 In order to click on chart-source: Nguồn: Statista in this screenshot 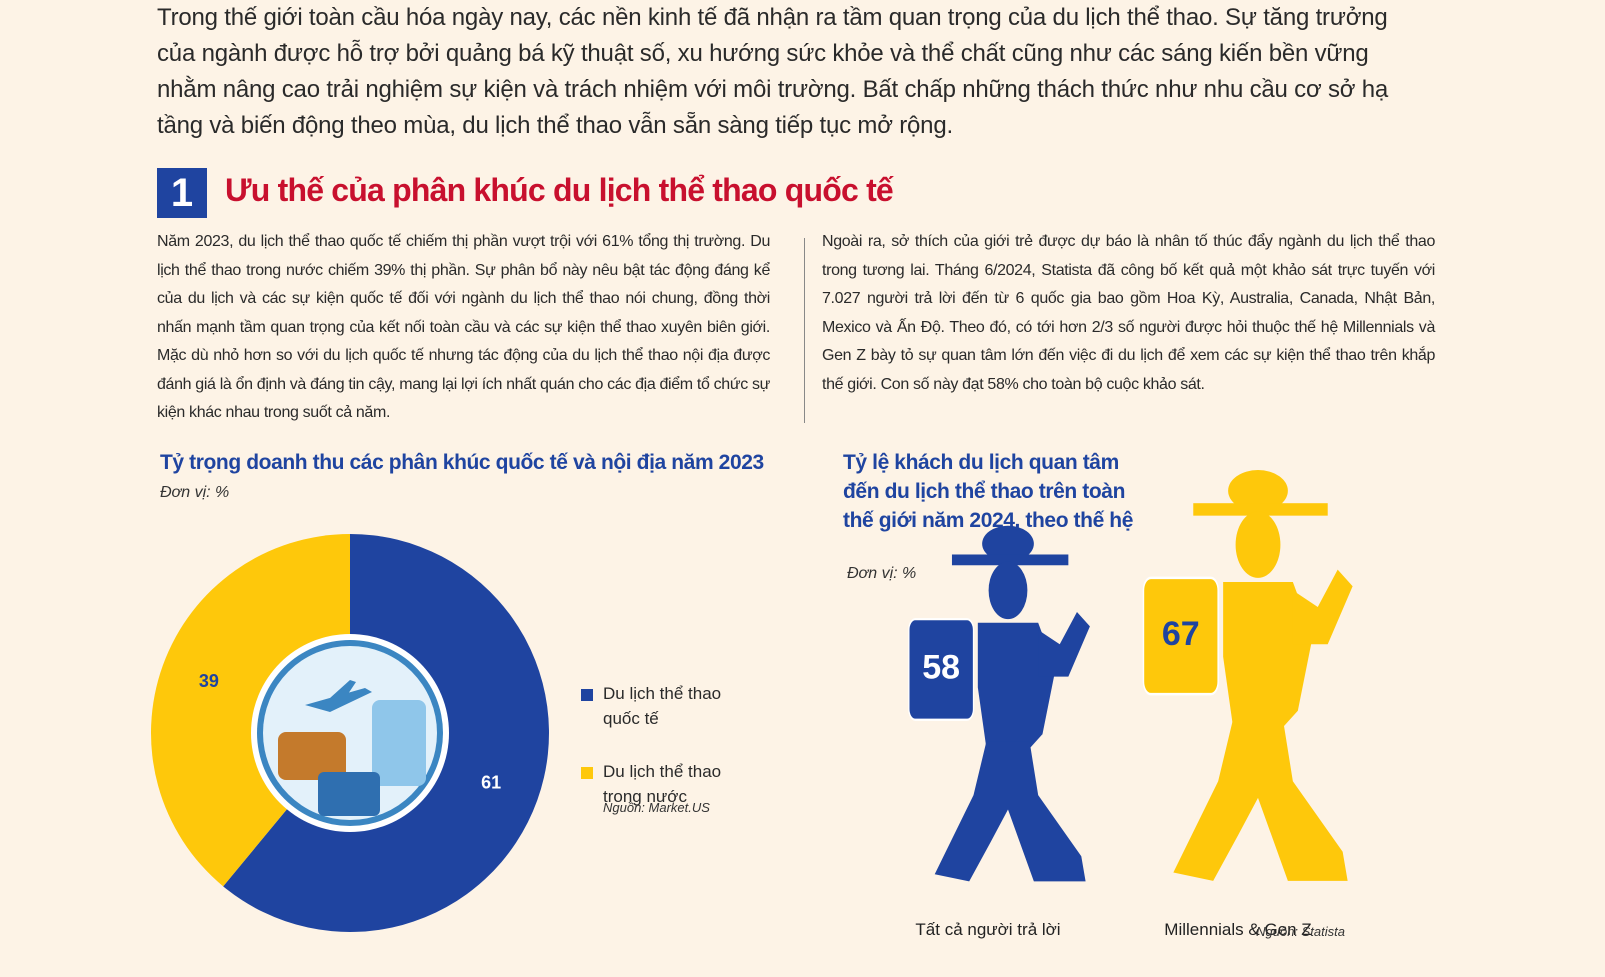, I will do `click(1300, 931)`.